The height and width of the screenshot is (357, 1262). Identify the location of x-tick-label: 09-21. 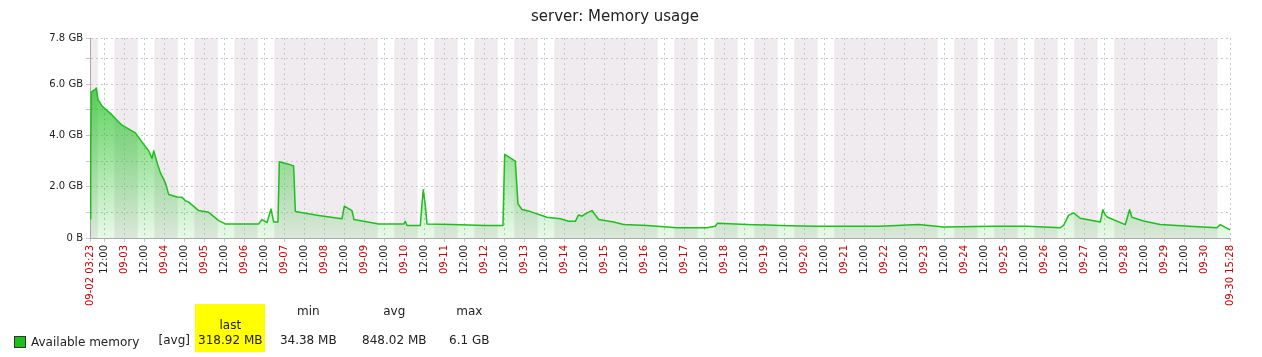
(843, 260).